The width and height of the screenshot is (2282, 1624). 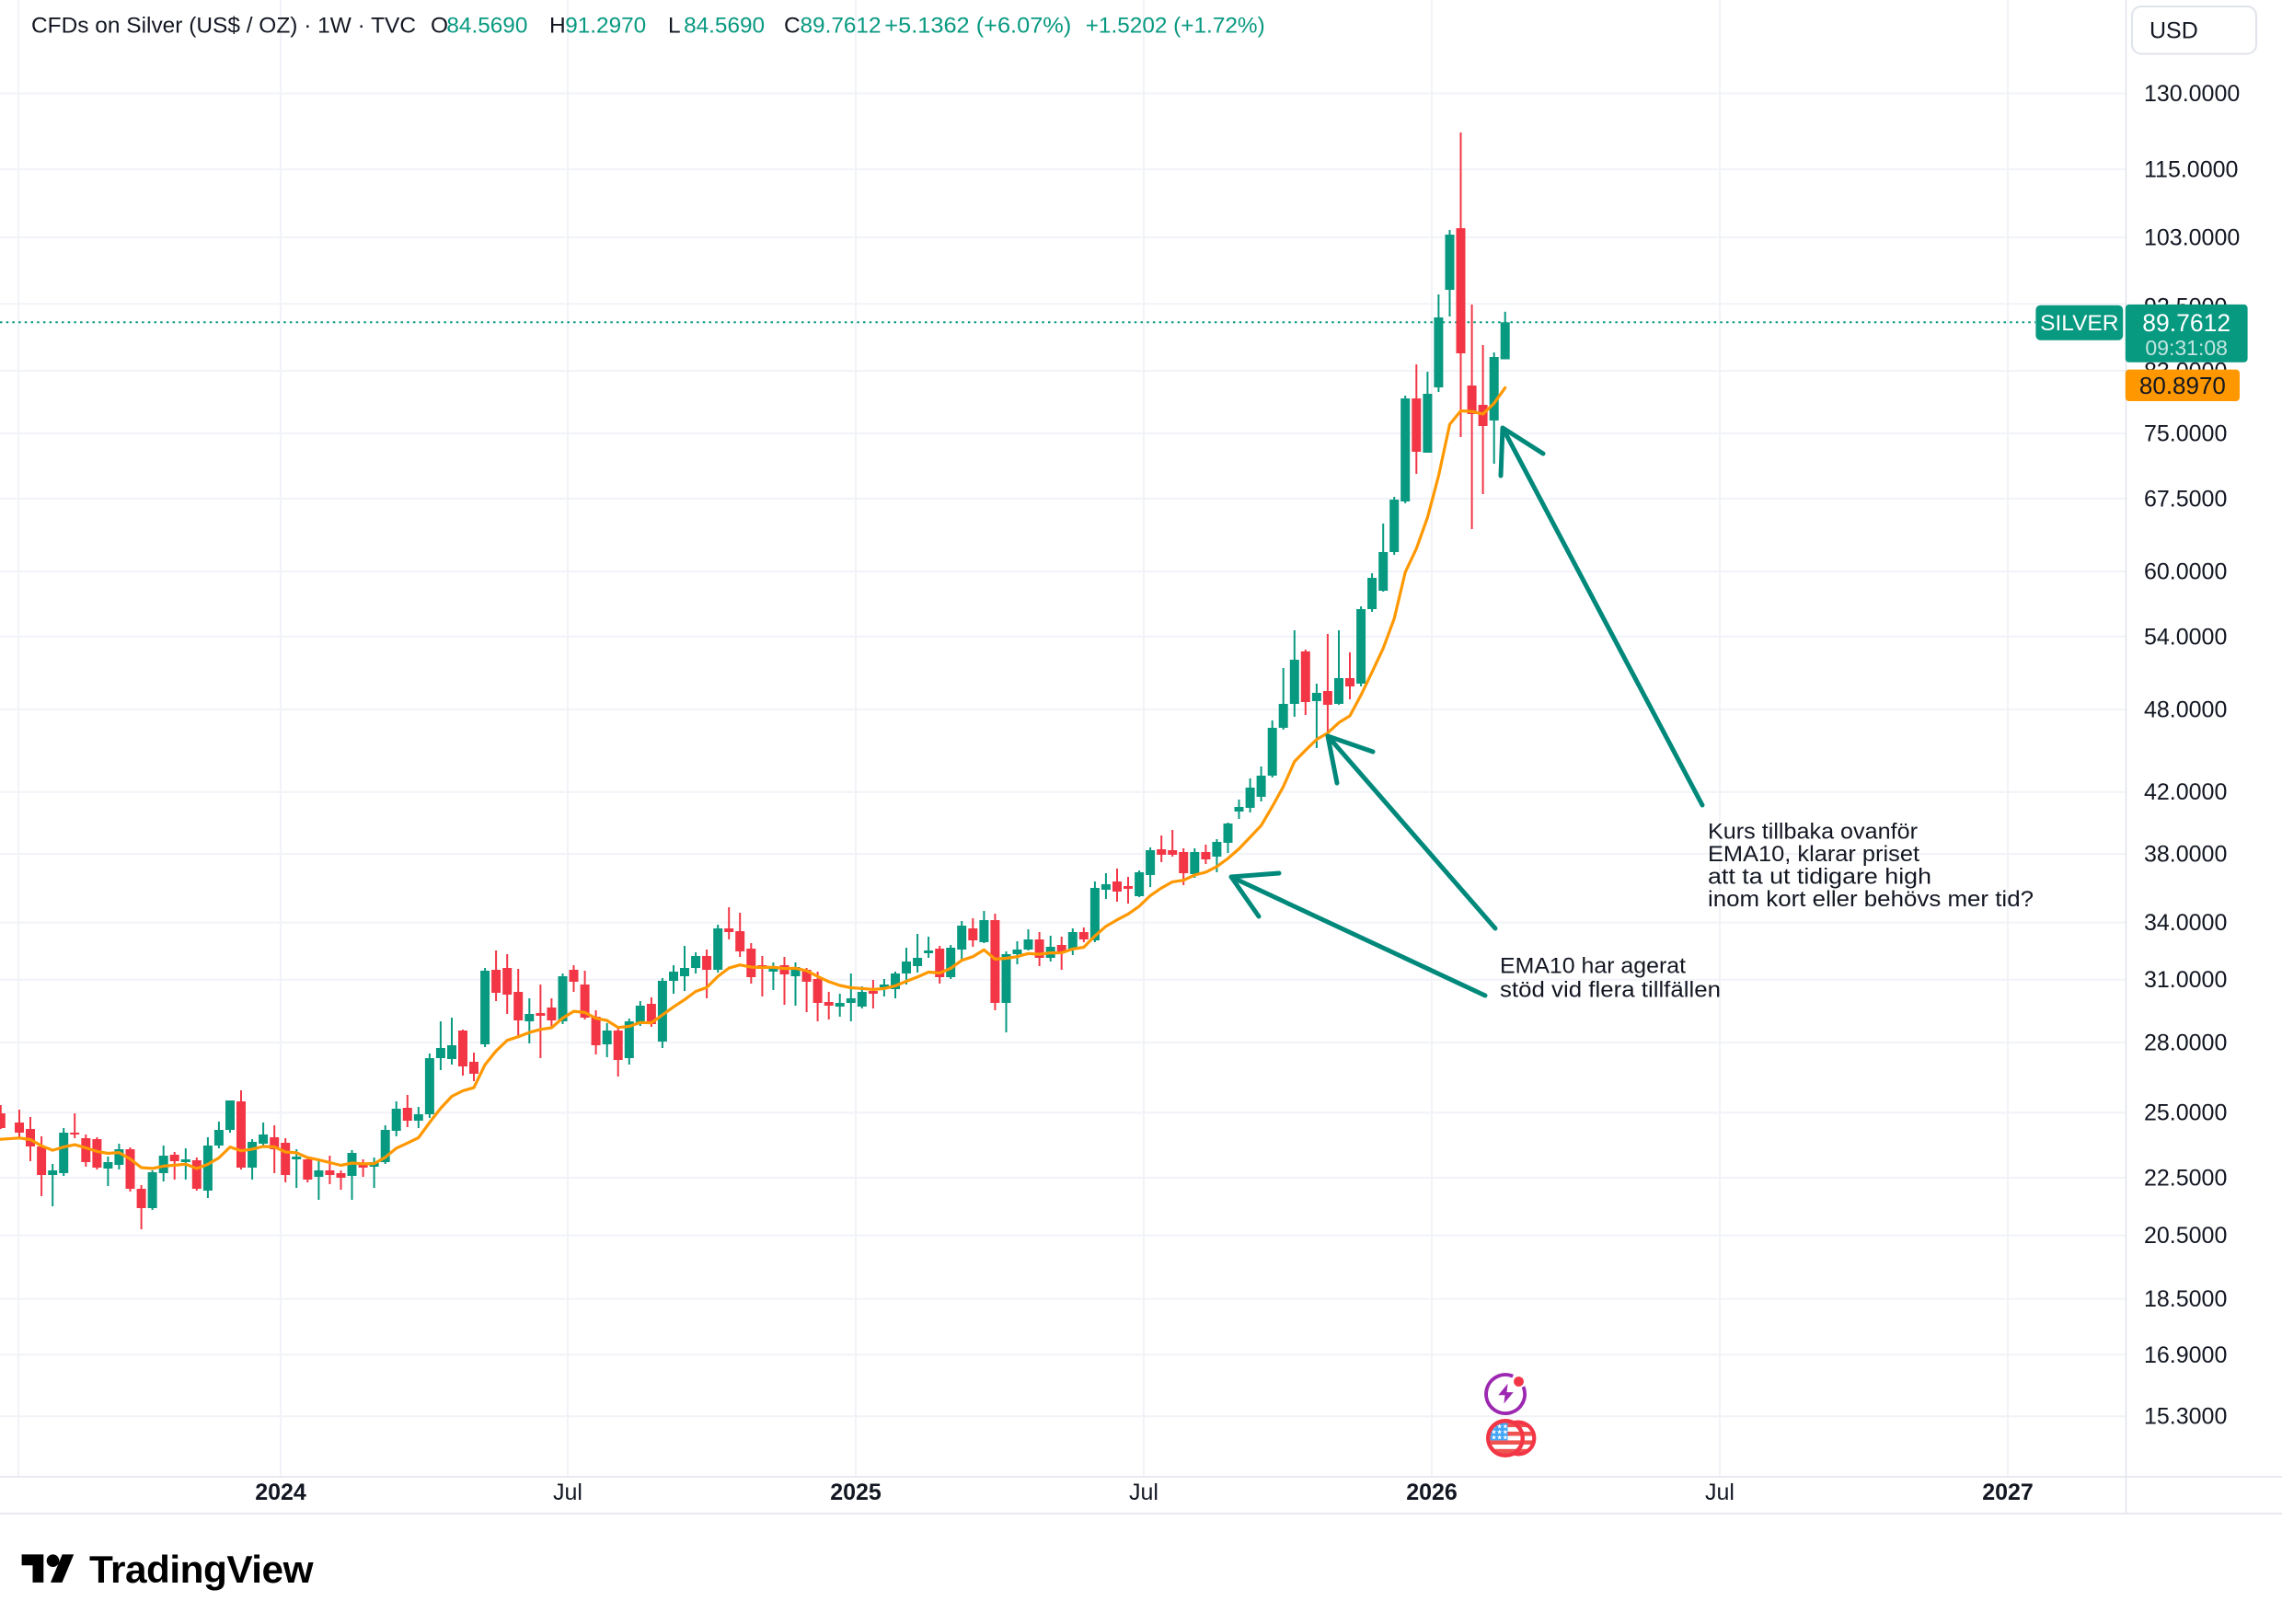 I want to click on svg-text: 80.8970, so click(x=2182, y=385).